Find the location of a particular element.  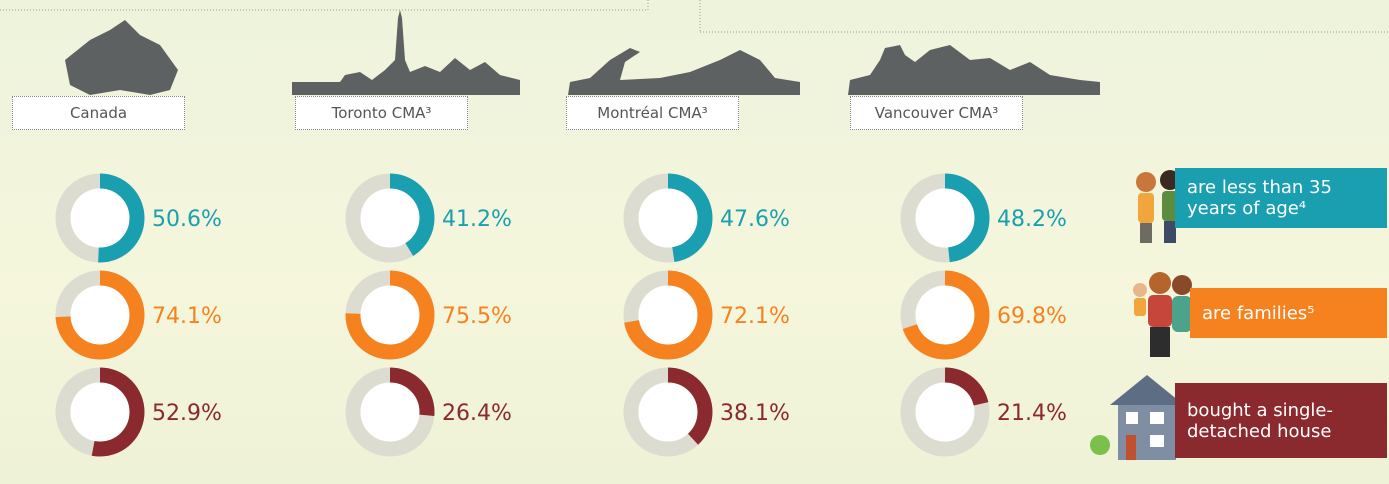

region-label: Canada is located at coordinates (98, 113).